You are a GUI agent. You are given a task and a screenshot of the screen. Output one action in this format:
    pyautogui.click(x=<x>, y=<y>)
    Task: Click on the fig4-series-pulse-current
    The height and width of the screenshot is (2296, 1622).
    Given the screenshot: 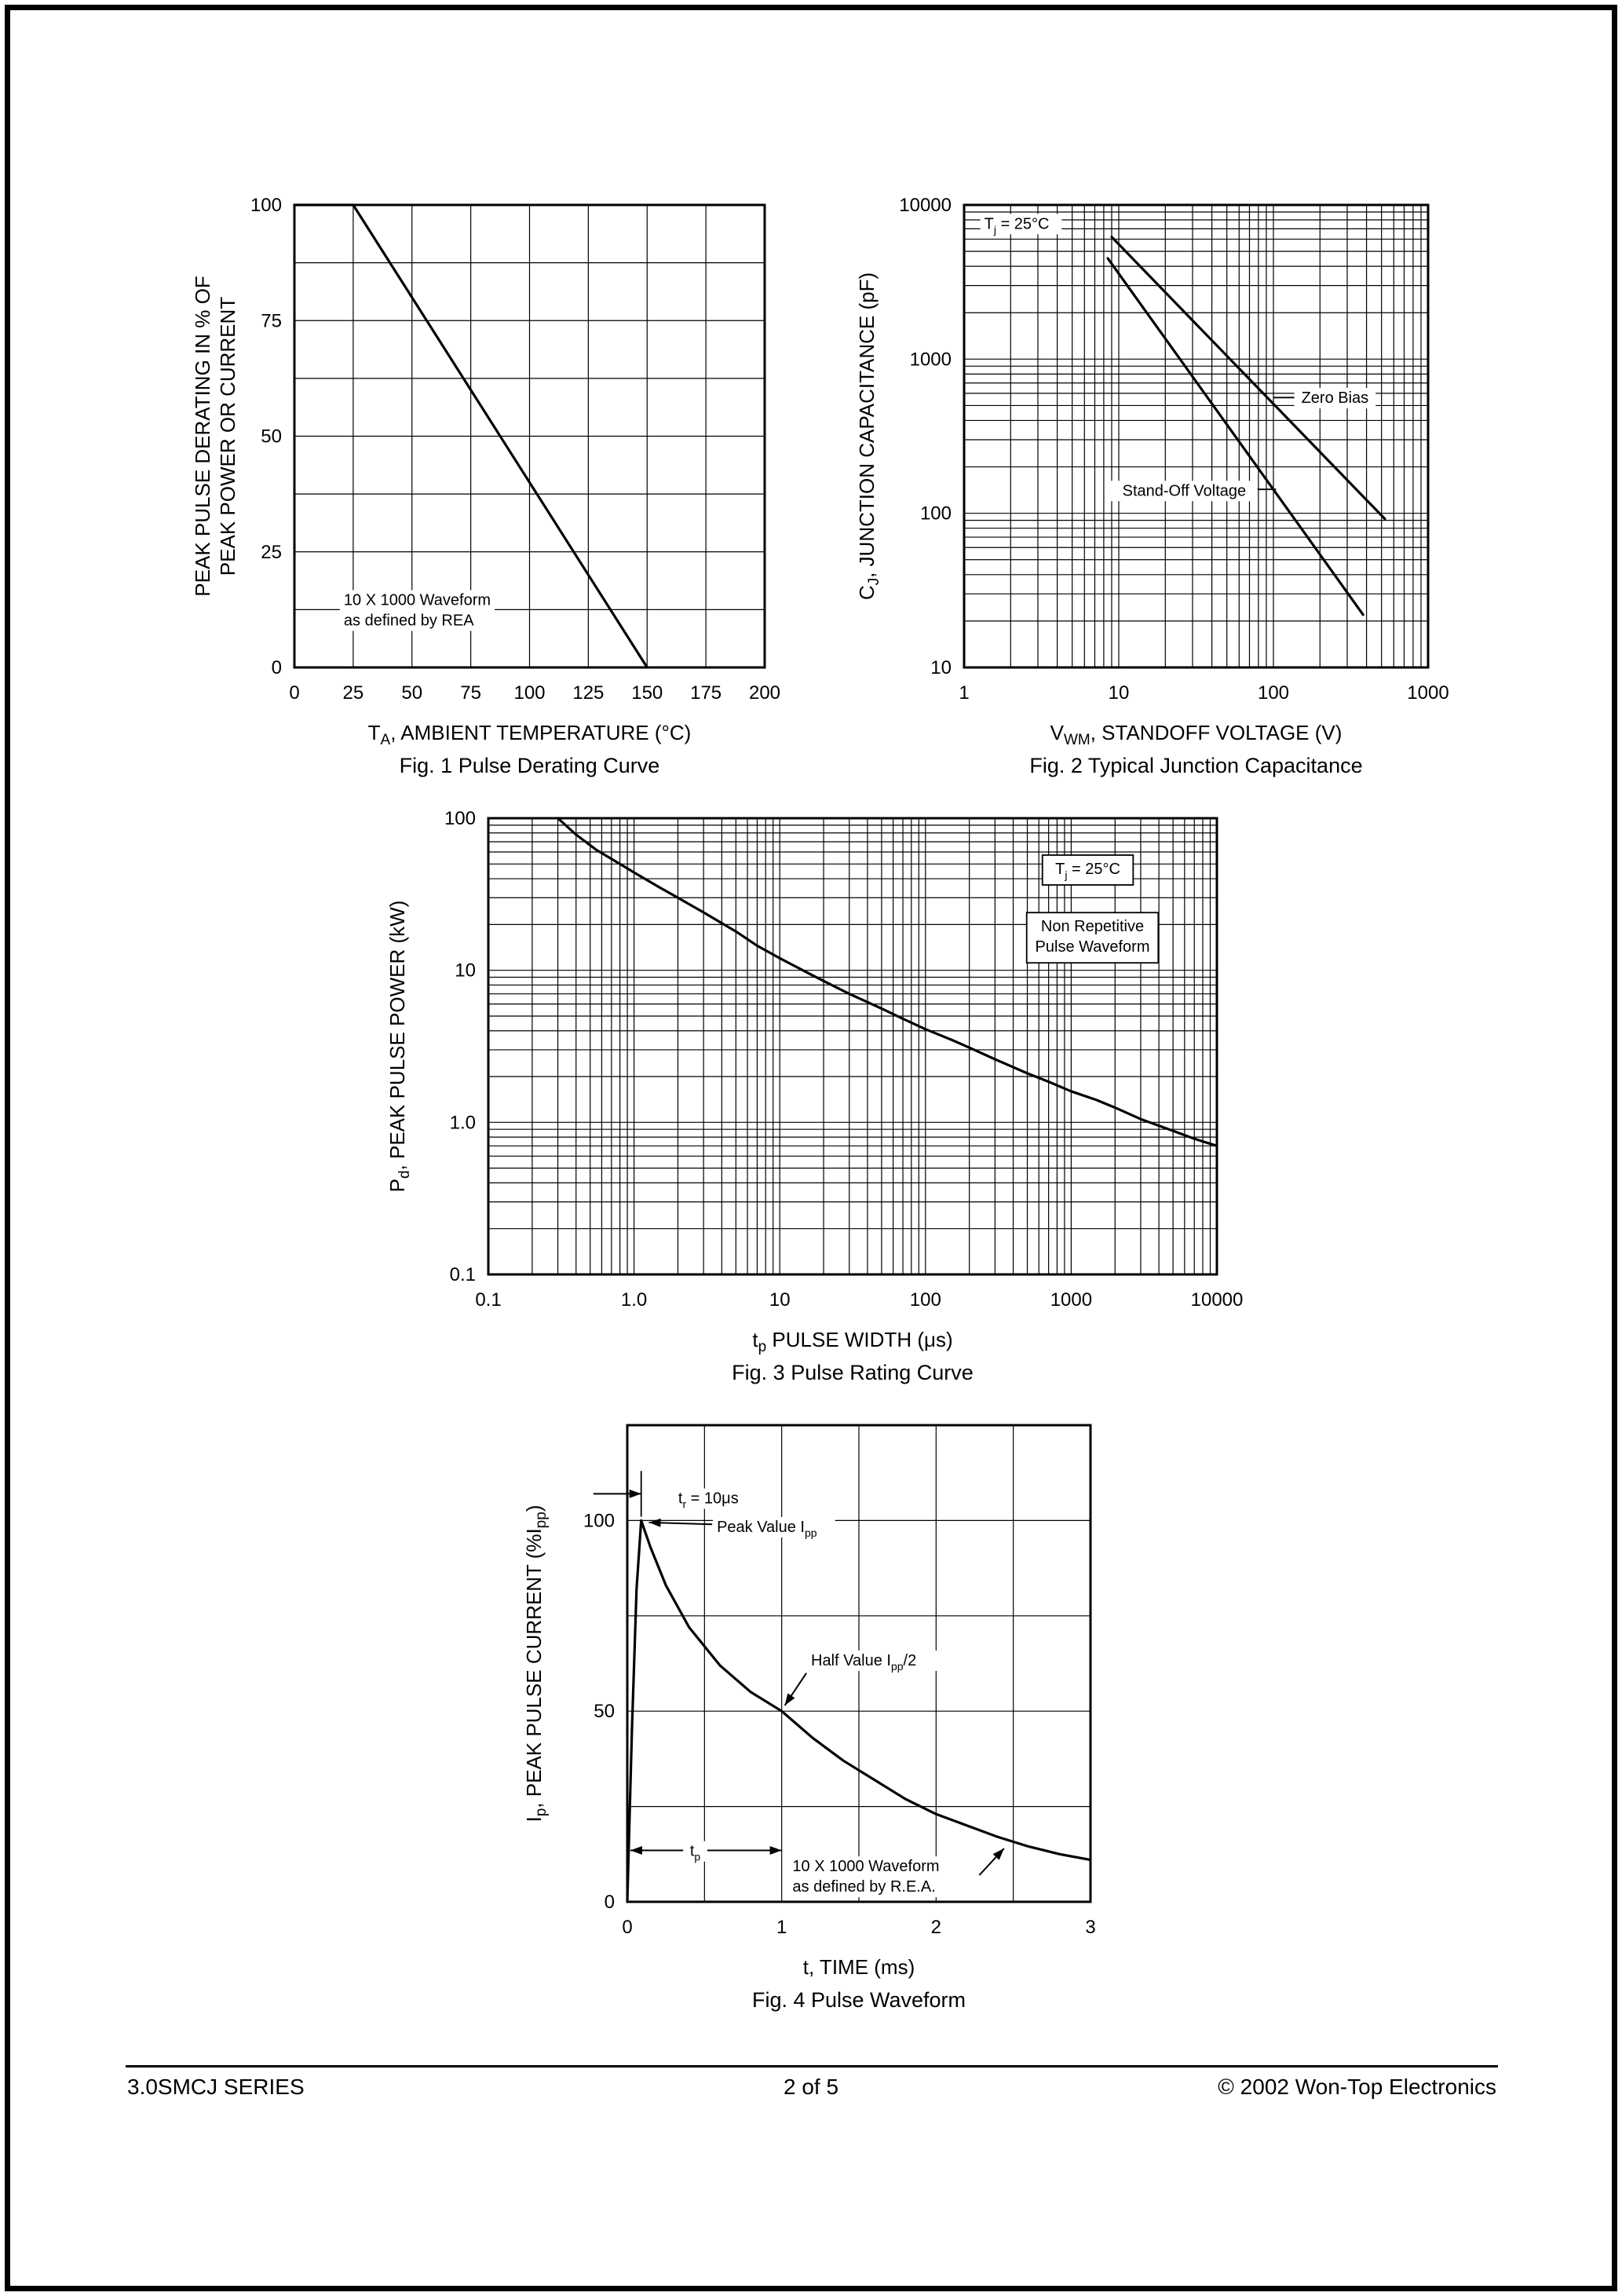 What is the action you would take?
    pyautogui.click(x=859, y=1711)
    